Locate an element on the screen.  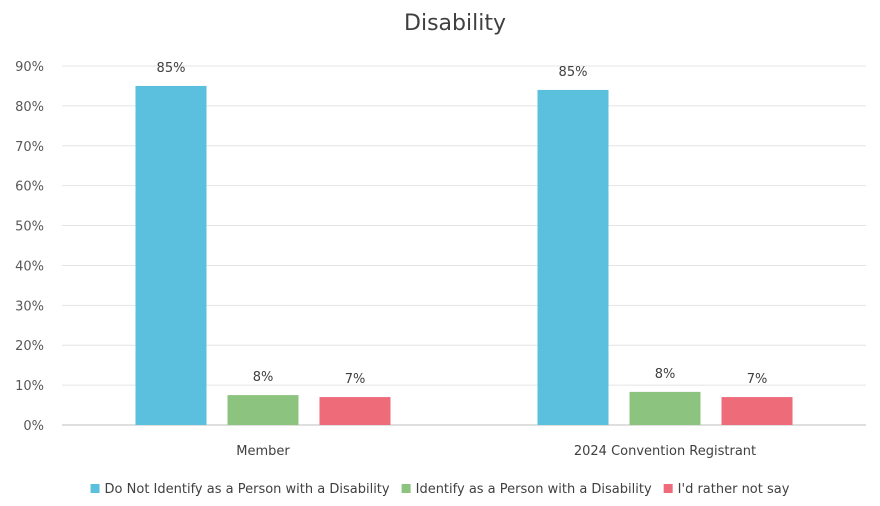
y-tick-label: 30% is located at coordinates (29, 306).